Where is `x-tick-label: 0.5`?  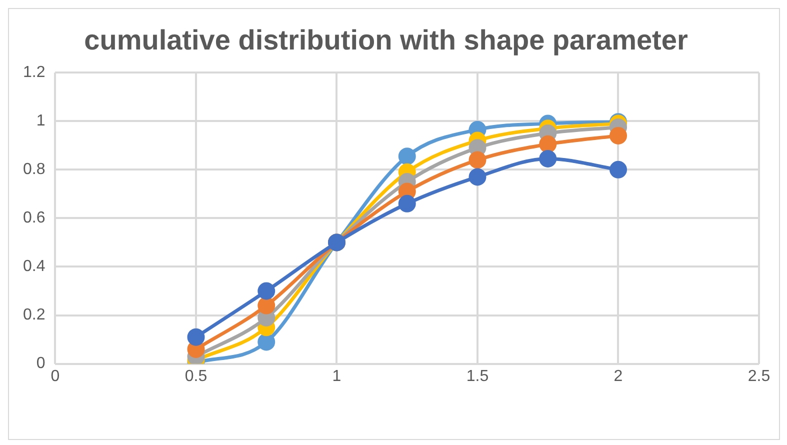
x-tick-label: 0.5 is located at coordinates (196, 376).